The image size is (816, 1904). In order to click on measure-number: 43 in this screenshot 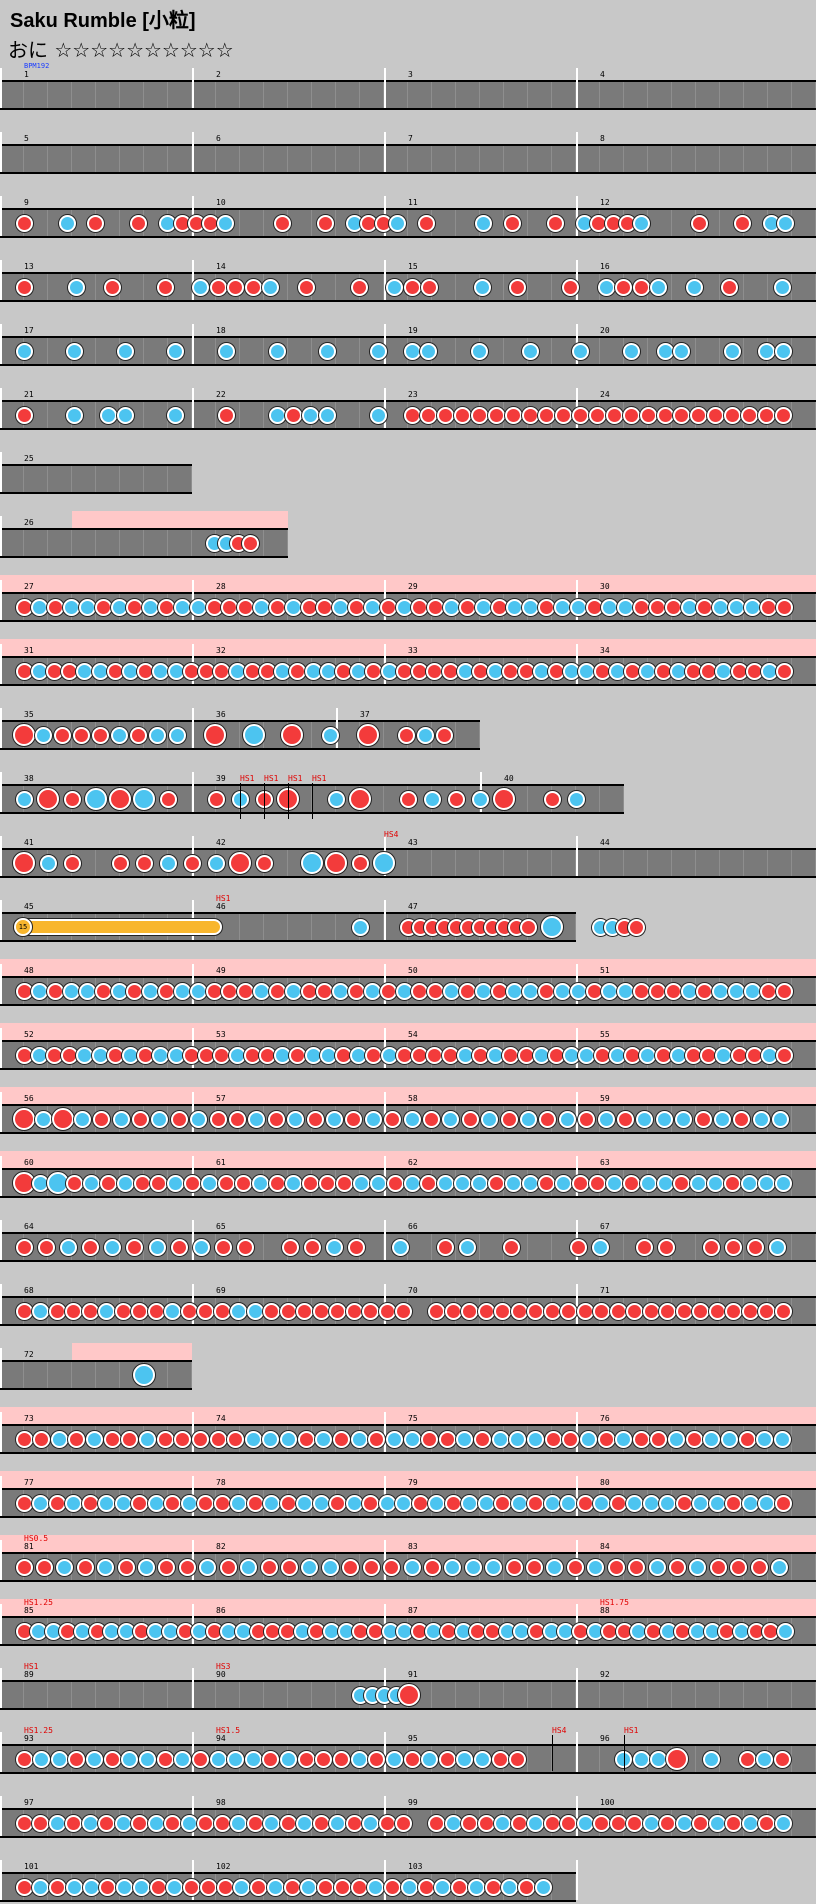, I will do `click(413, 842)`.